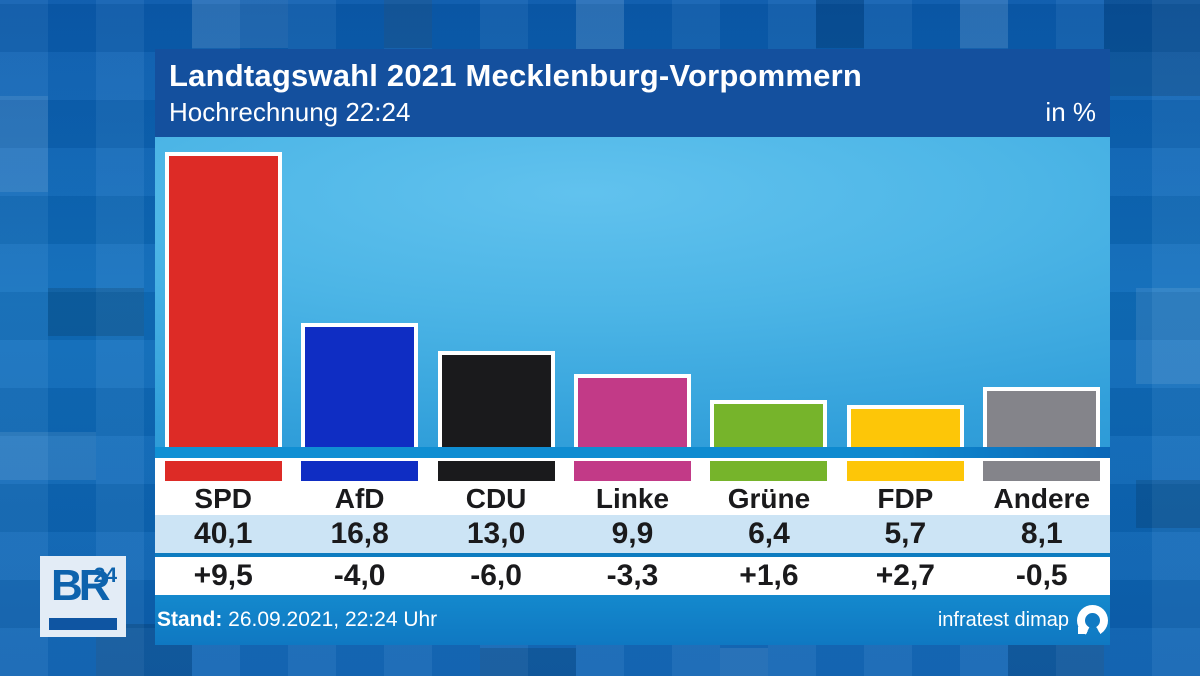 The height and width of the screenshot is (676, 1200). What do you see at coordinates (516, 75) in the screenshot?
I see `chart-title: Landtagswahl 2021 Mecklenburg-Vorpommern` at bounding box center [516, 75].